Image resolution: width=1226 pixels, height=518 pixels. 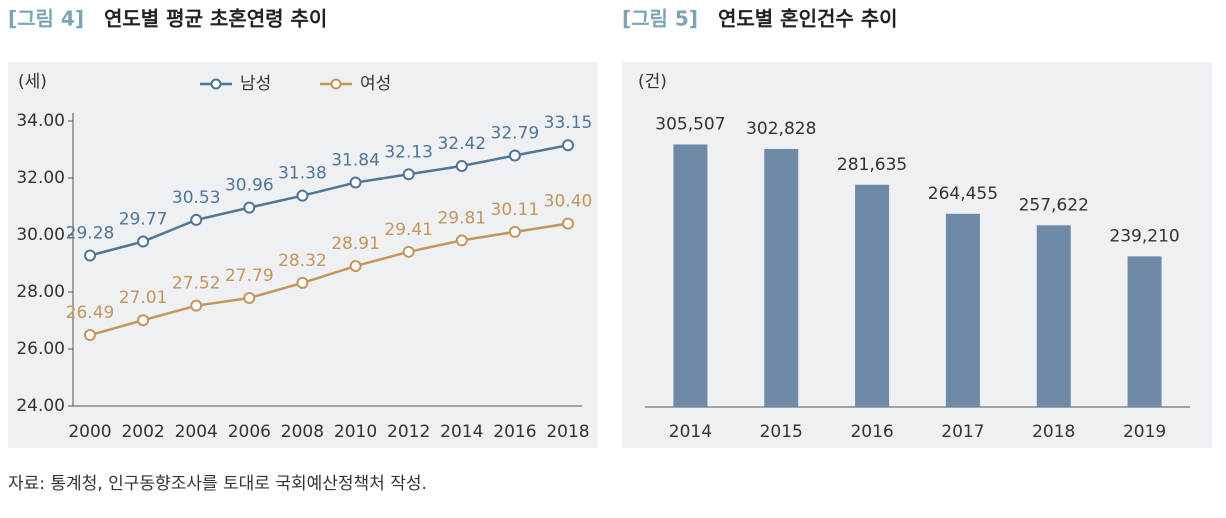 What do you see at coordinates (355, 161) in the screenshot?
I see `value-label: 31.84` at bounding box center [355, 161].